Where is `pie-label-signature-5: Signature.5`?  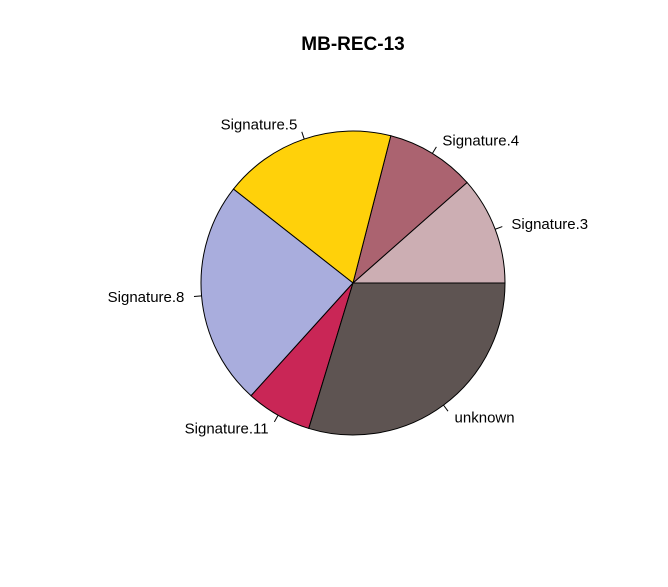 pie-label-signature-5: Signature.5 is located at coordinates (259, 125).